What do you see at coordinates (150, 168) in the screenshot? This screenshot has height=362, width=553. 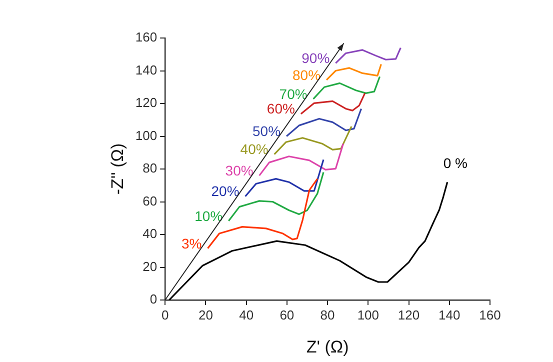 I see `y-tick-label: 80` at bounding box center [150, 168].